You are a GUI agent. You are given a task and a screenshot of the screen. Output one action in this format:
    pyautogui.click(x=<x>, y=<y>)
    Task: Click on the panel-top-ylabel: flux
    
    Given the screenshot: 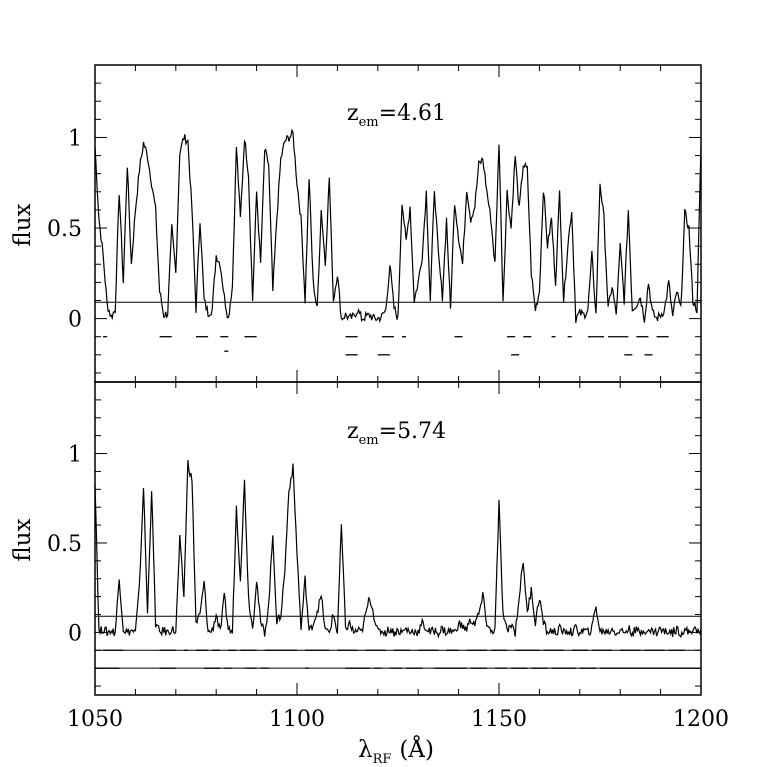 What is the action you would take?
    pyautogui.click(x=23, y=224)
    